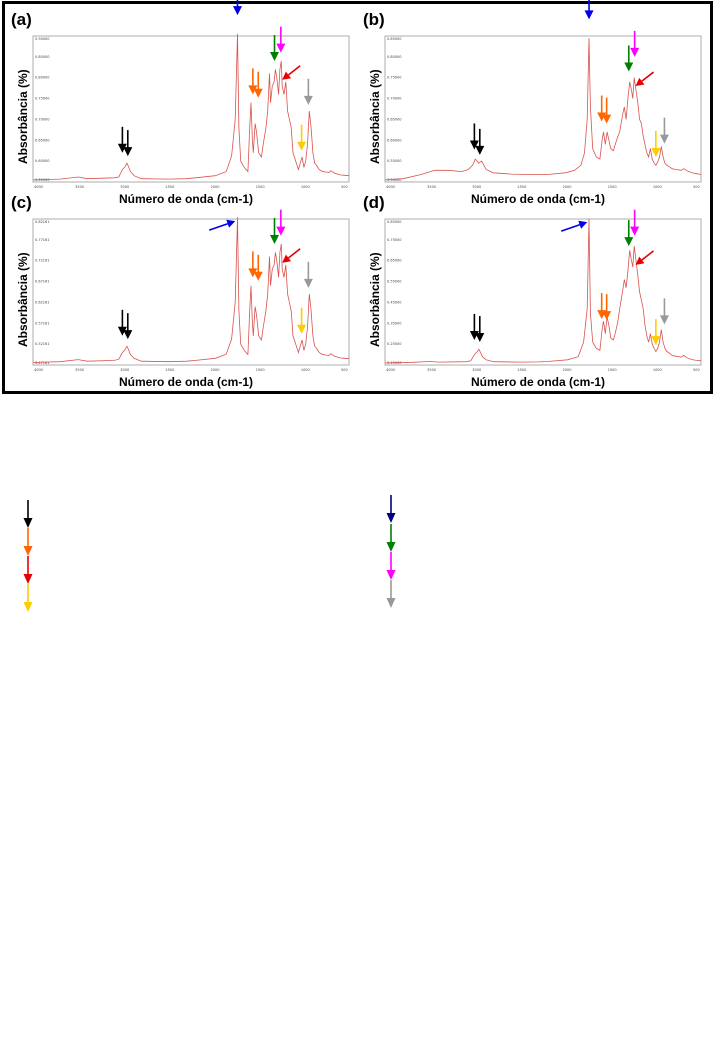 The image size is (717, 1056). Describe the element at coordinates (374, 19) in the screenshot. I see `panel-label: (b)` at that location.